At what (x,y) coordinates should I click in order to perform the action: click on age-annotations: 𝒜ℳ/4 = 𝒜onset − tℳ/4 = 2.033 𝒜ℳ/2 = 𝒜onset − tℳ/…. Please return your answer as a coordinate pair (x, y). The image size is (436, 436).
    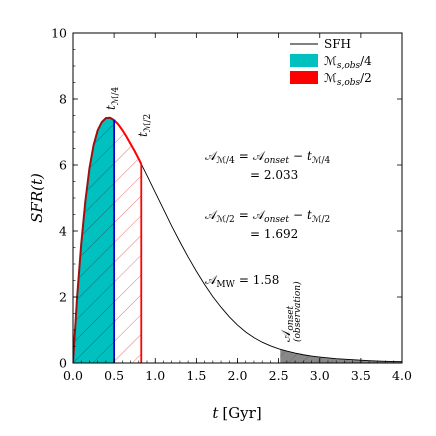
    Looking at the image, I should click on (268, 219).